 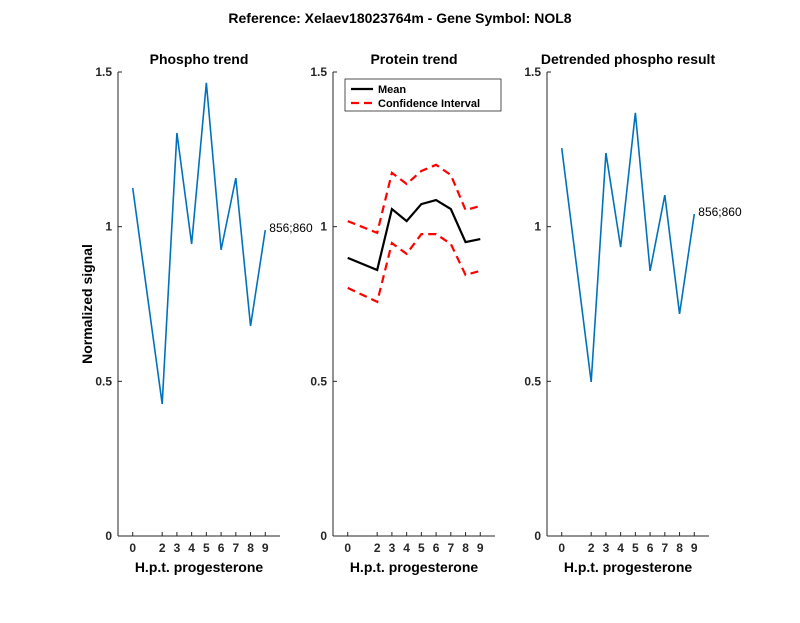 What do you see at coordinates (392, 90) in the screenshot?
I see `legend-entry-mean: Mean` at bounding box center [392, 90].